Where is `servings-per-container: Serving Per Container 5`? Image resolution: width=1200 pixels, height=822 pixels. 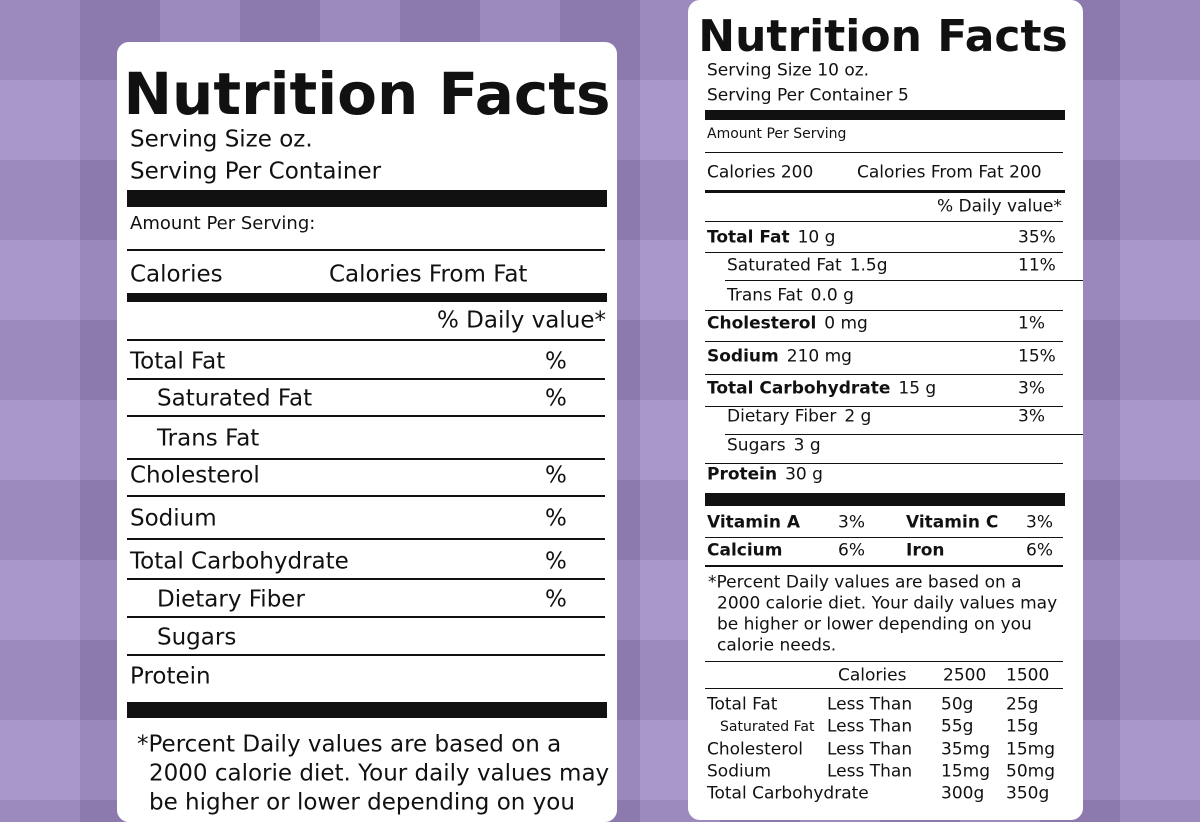
servings-per-container: Serving Per Container 5 is located at coordinates (808, 95).